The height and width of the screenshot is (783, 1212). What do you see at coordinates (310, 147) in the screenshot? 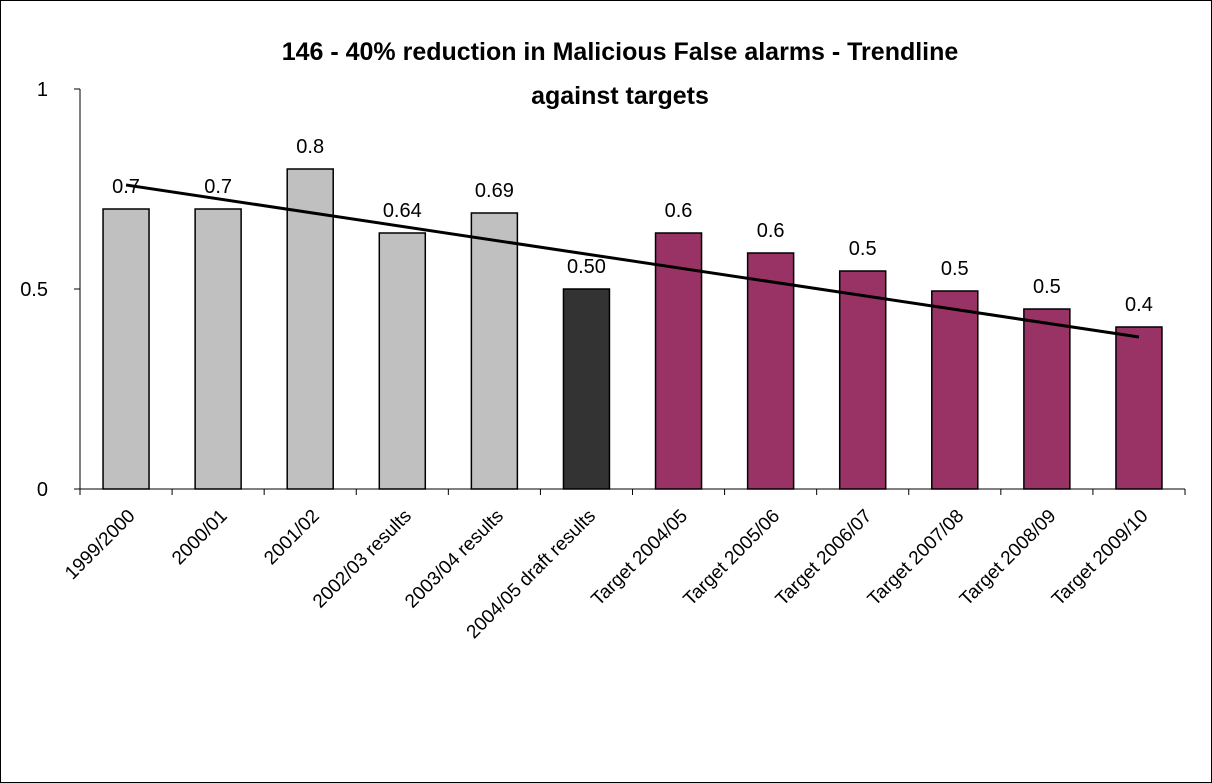
I see `data-label: 0.8` at bounding box center [310, 147].